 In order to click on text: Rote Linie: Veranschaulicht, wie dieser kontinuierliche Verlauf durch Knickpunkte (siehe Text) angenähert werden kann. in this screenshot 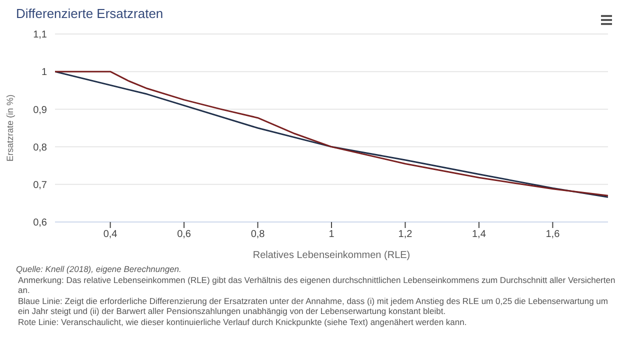, I will do `click(242, 321)`.